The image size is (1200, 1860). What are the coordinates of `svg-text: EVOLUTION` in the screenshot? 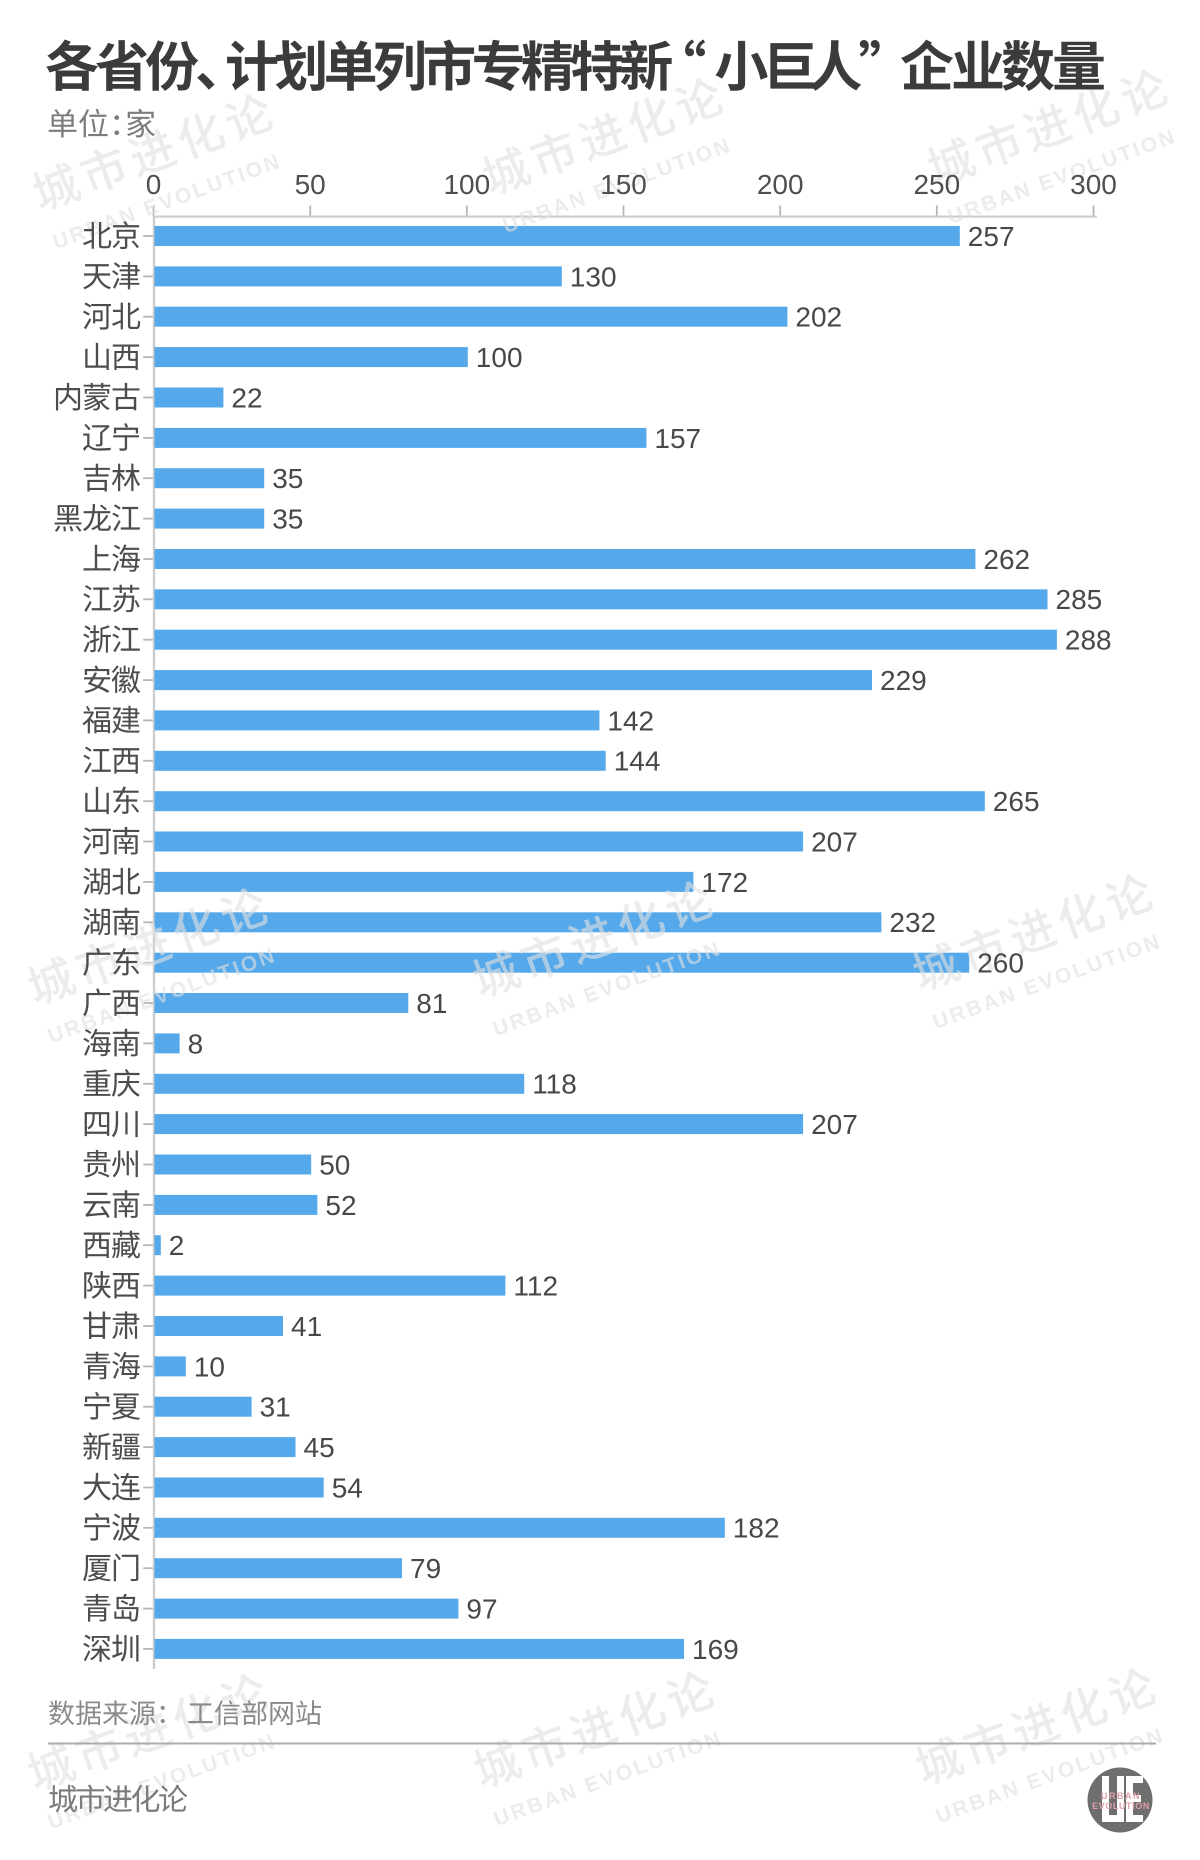 It's located at (1121, 1806).